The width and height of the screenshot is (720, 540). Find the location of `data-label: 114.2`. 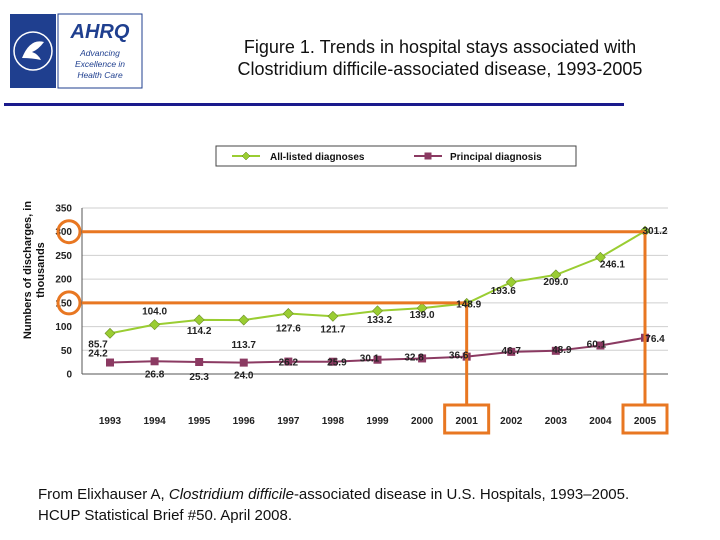

data-label: 114.2 is located at coordinates (199, 331).